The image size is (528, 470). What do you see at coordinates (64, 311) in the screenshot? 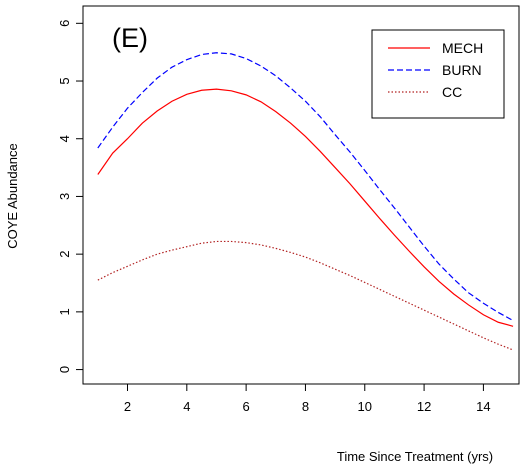
I see `y-tick-label: 1` at bounding box center [64, 311].